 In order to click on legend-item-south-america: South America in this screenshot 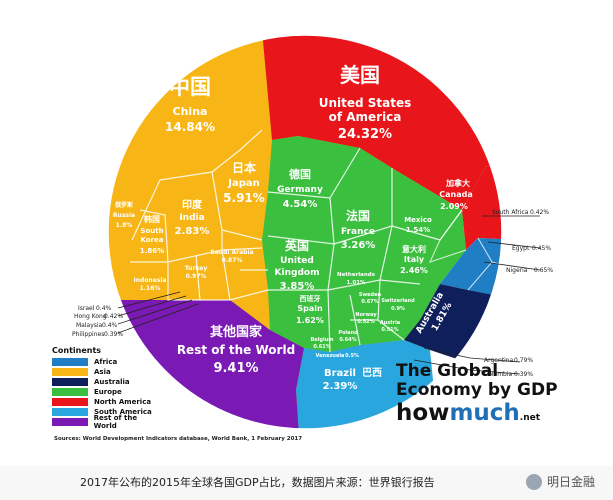, I will do `click(107, 412)`.